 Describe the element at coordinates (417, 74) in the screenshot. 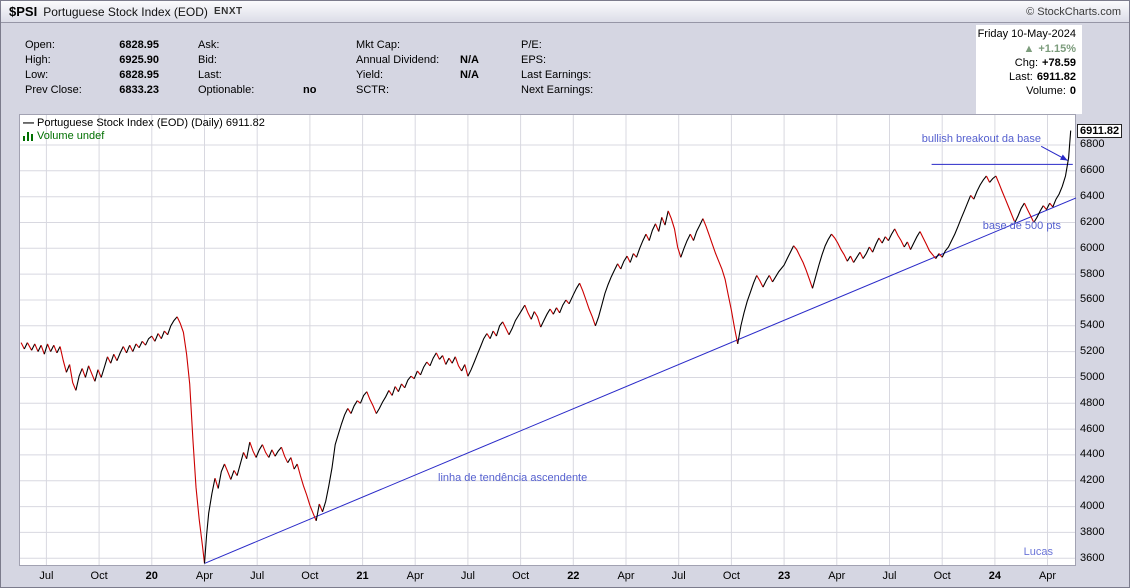

I see `quote-row: Yield: N/A` at that location.